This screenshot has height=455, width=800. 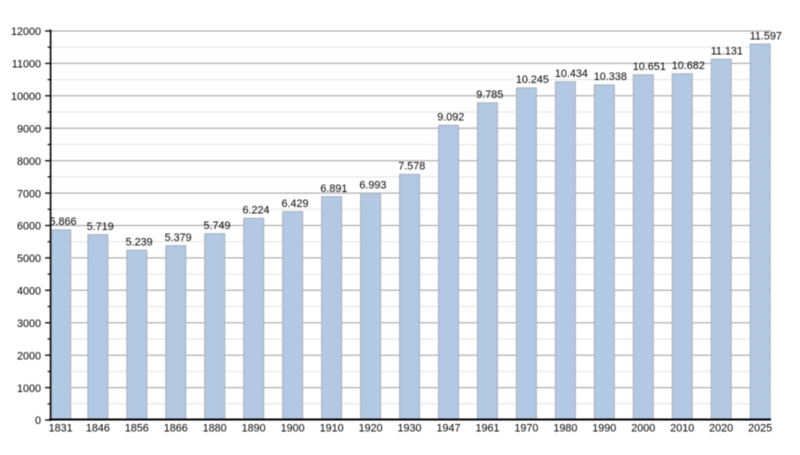 I want to click on svg-text: 9.092, so click(x=450, y=118).